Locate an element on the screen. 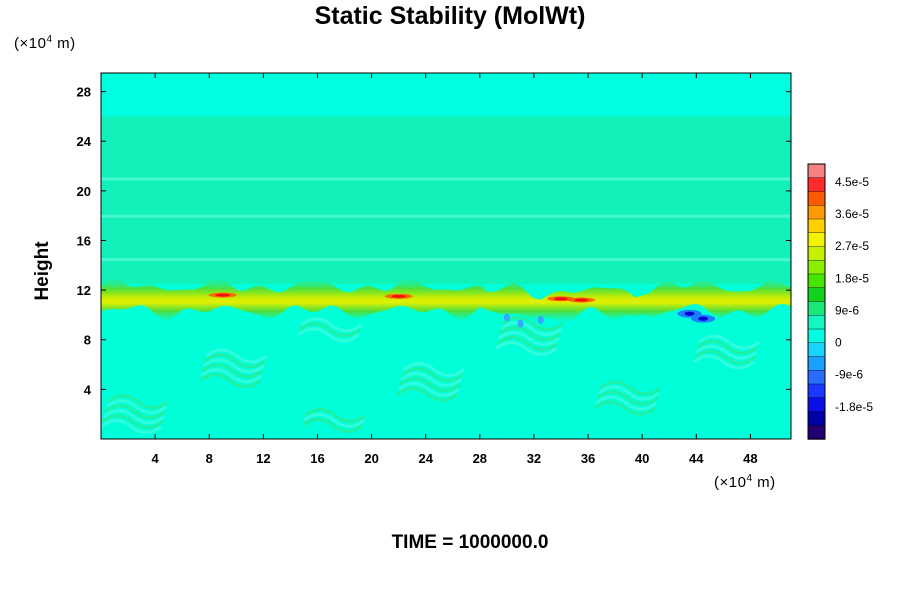  x-tick-label: 8 is located at coordinates (209, 458).